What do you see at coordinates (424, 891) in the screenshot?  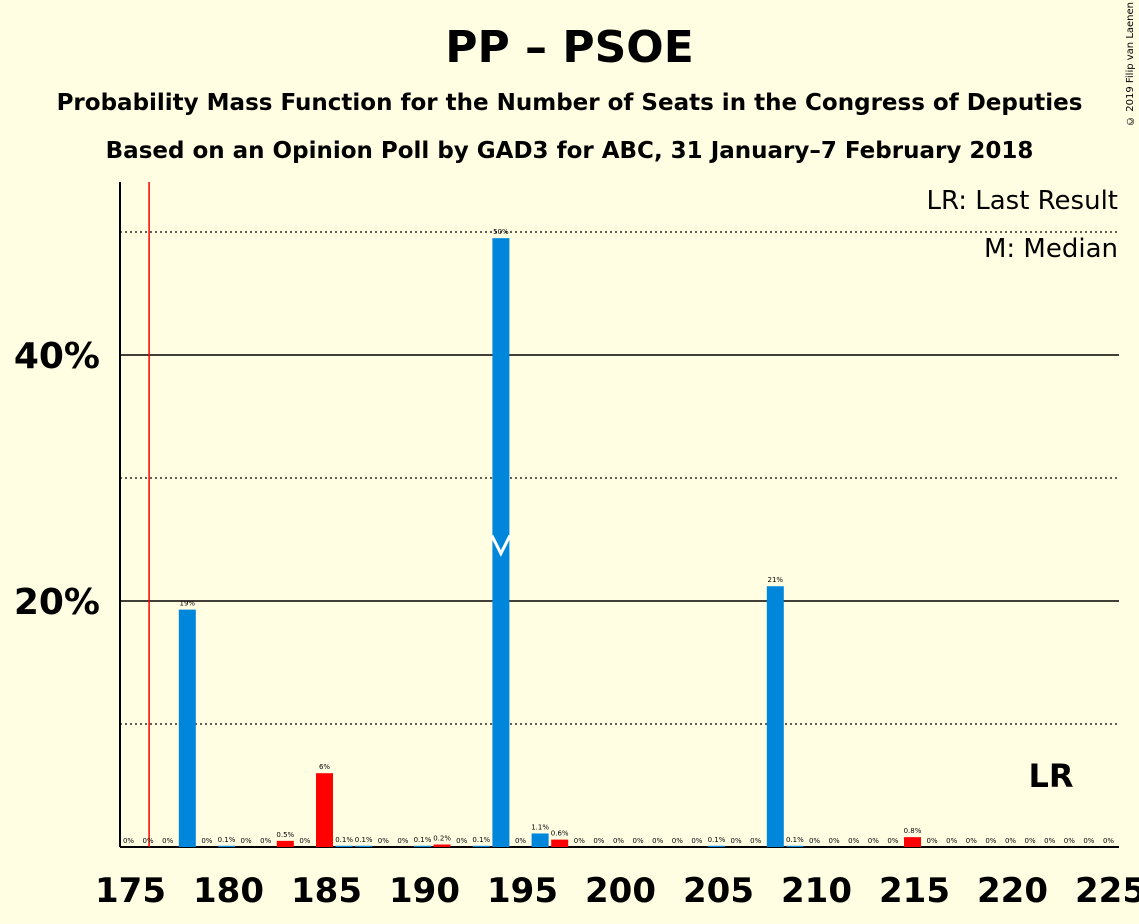 I see `x-tick-label: 190` at bounding box center [424, 891].